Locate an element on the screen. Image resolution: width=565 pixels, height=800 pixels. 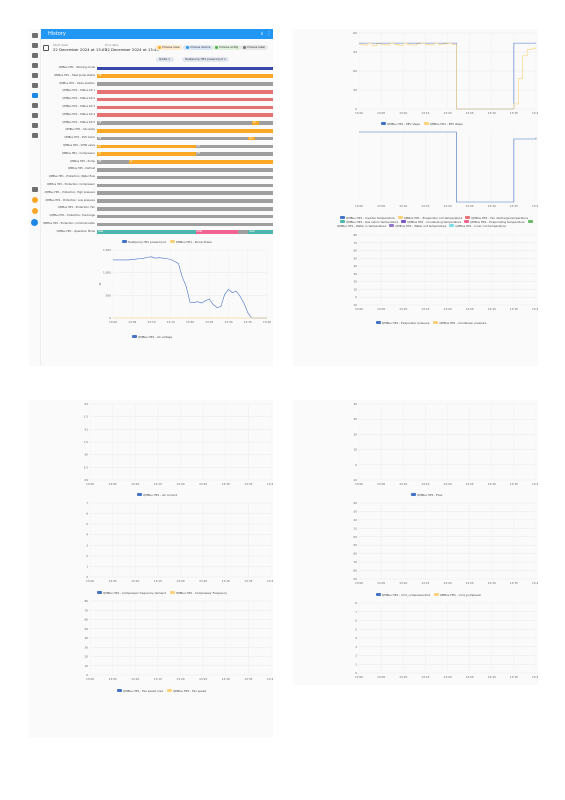
menu-icon is located at coordinates (34, 35).